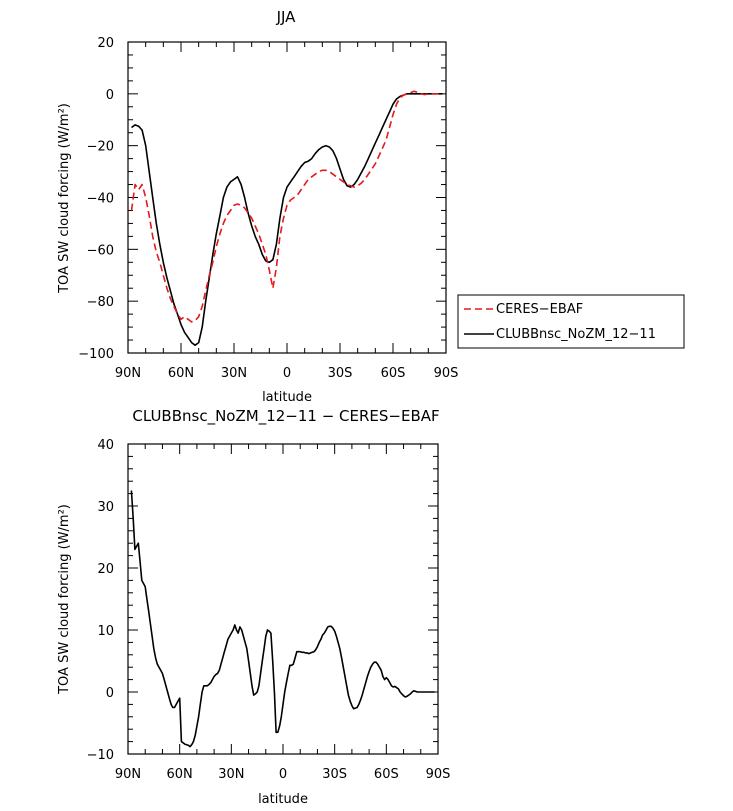 The image size is (733, 811). What do you see at coordinates (231, 774) in the screenshot?
I see `bottom-xtick-label: 30N` at bounding box center [231, 774].